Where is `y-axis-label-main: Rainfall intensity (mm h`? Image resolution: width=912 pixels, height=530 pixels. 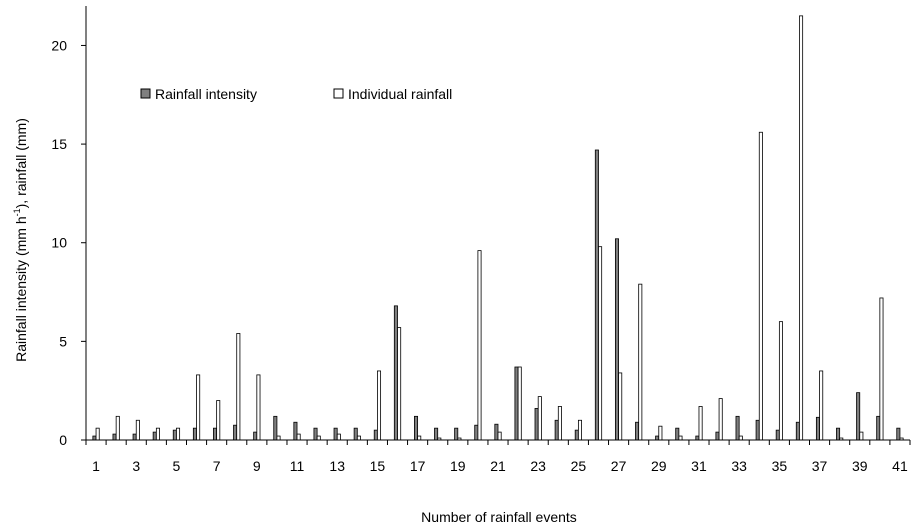 y-axis-label-main: Rainfall intensity (mm h is located at coordinates (21, 289).